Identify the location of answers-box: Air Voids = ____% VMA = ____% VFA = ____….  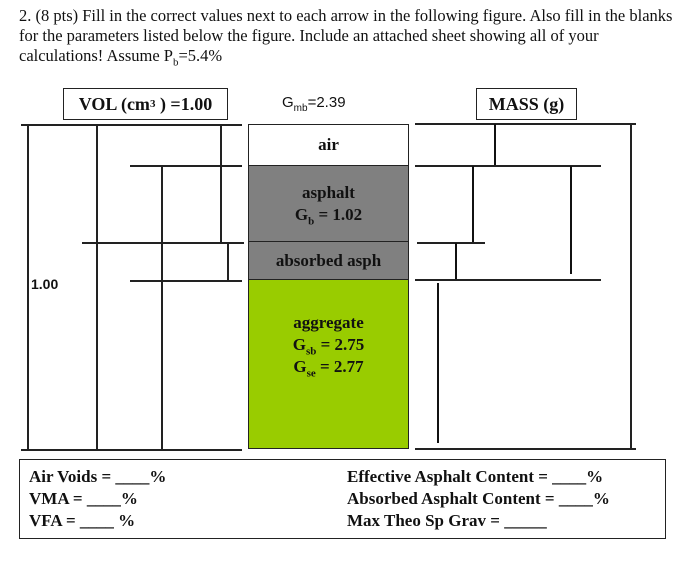
(342, 499).